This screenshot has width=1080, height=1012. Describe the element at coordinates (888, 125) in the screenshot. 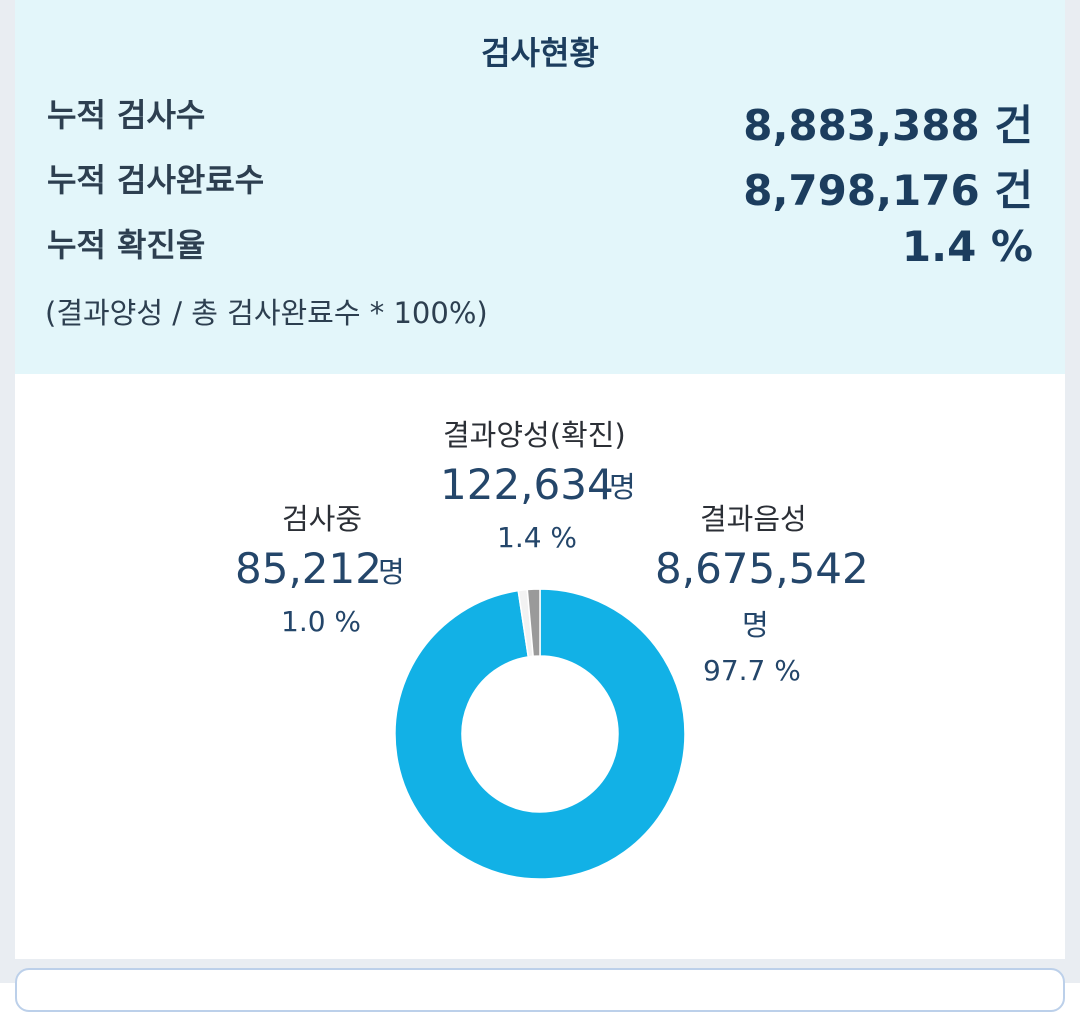

I see `cumulative-tests-value: 8,883,388 건` at that location.